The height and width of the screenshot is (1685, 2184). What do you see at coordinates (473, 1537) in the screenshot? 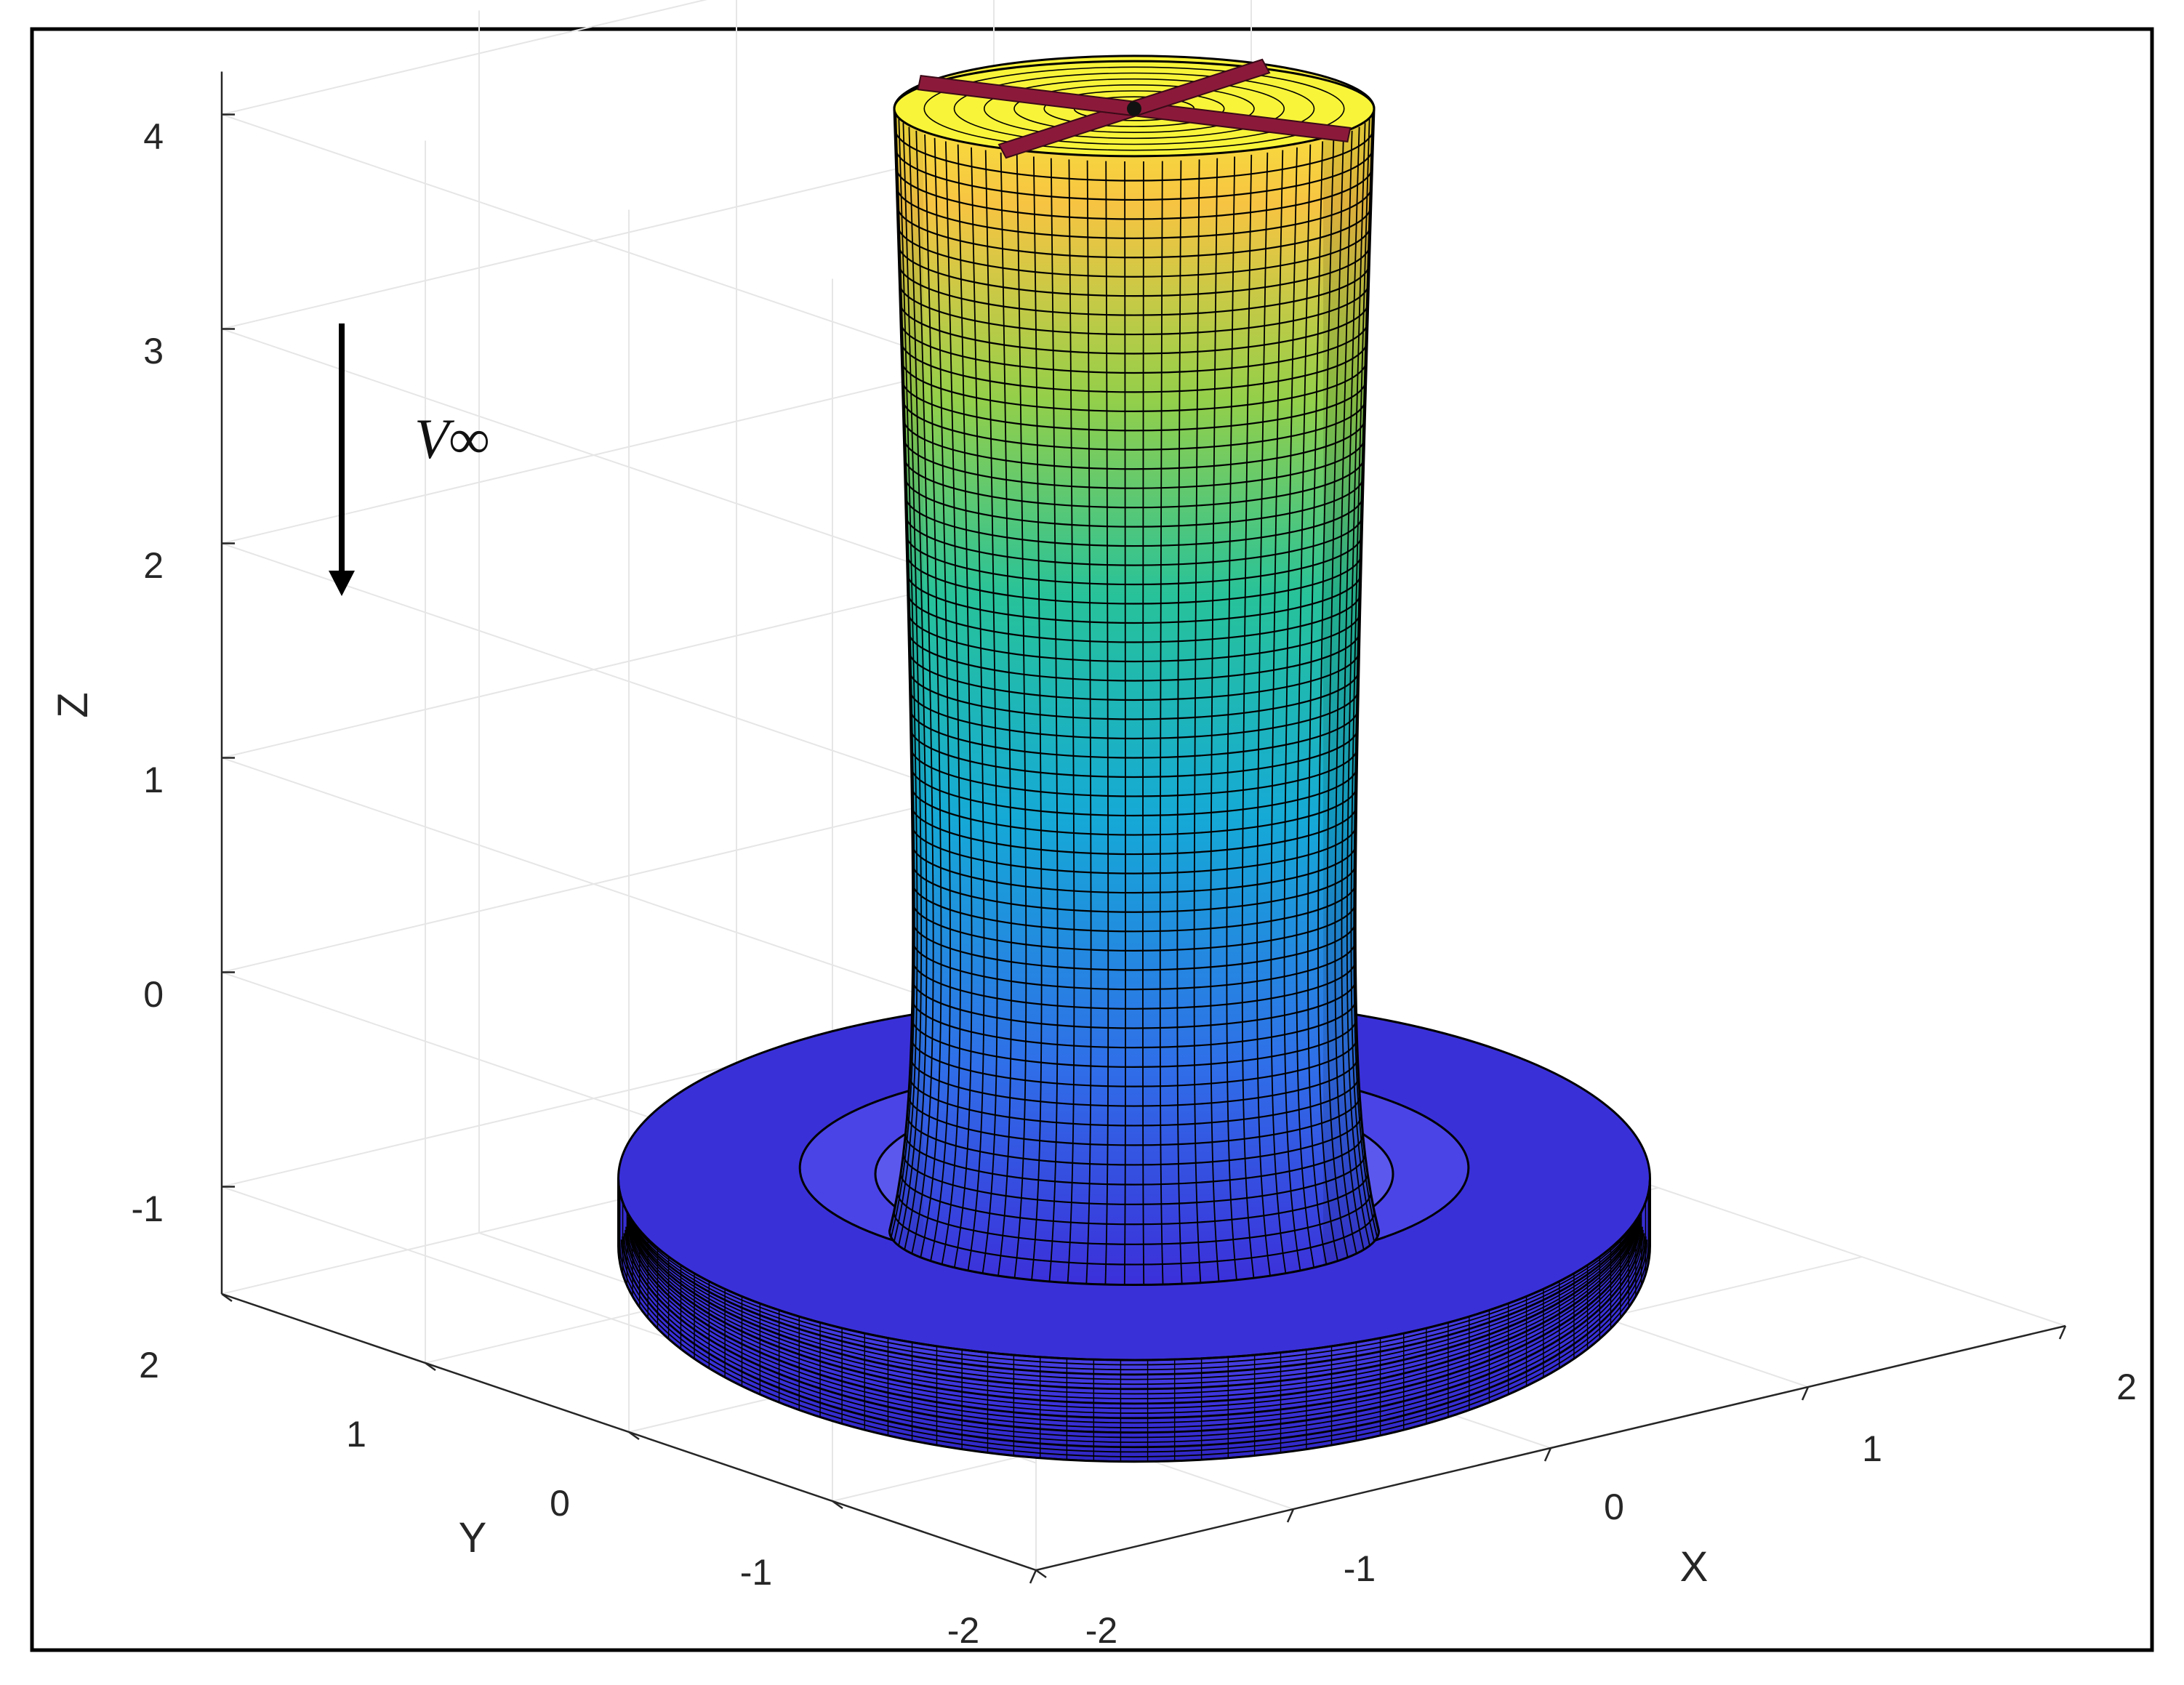
I see `y-axis-label: Y` at bounding box center [473, 1537].